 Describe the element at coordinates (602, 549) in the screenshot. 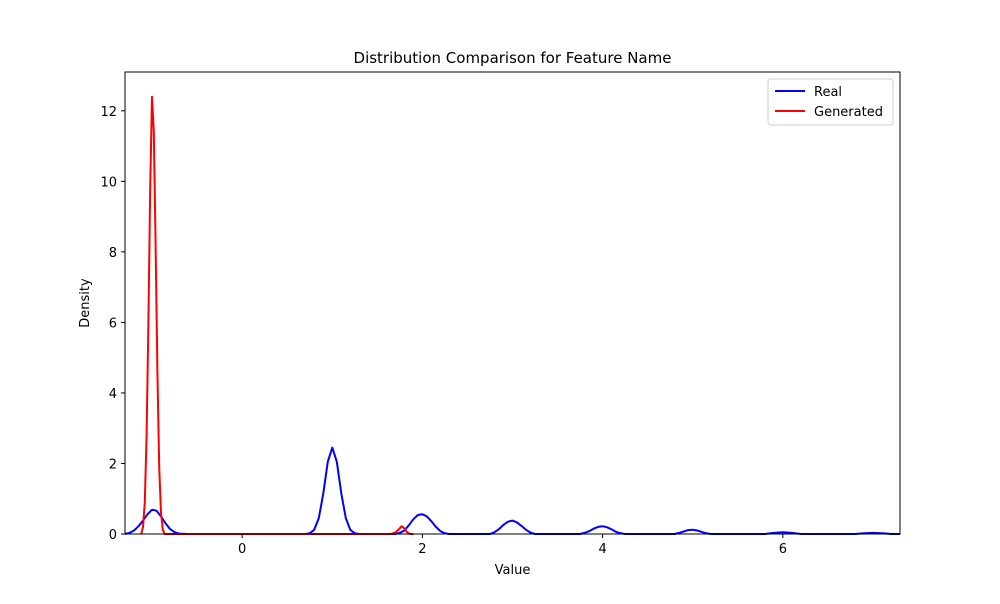

I see `x-tick-label: 4` at that location.